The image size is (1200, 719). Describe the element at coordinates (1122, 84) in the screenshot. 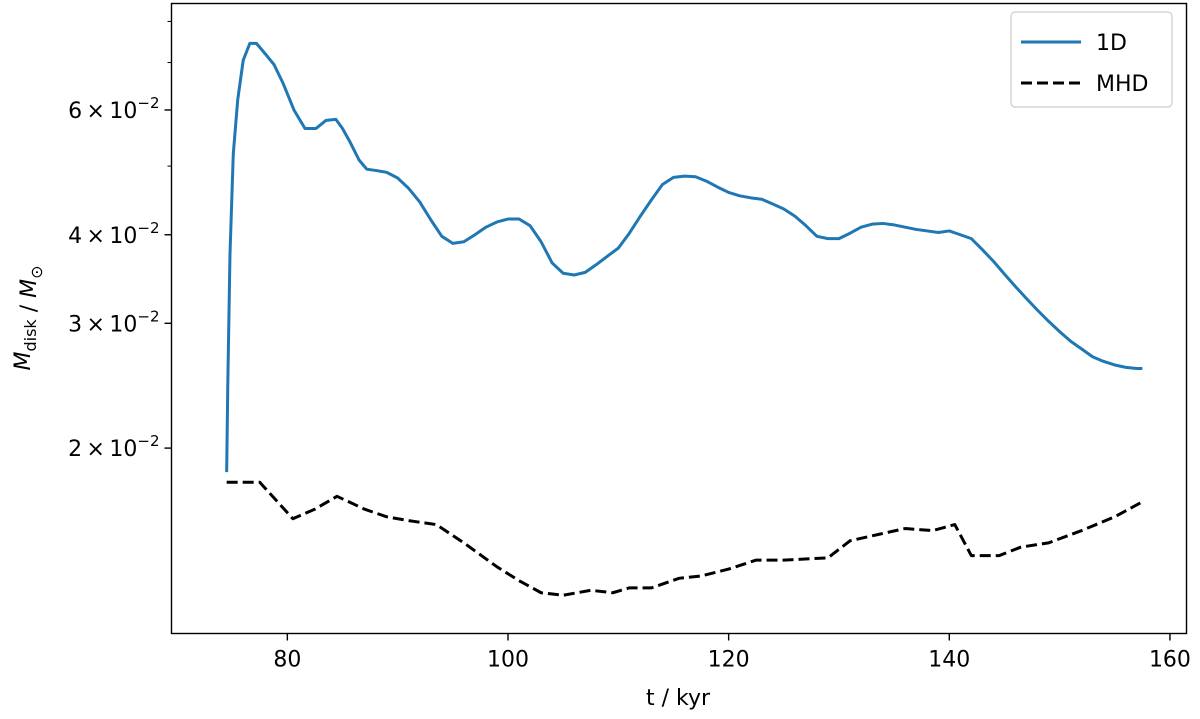

I see `legend-label-mhd: MHD` at that location.